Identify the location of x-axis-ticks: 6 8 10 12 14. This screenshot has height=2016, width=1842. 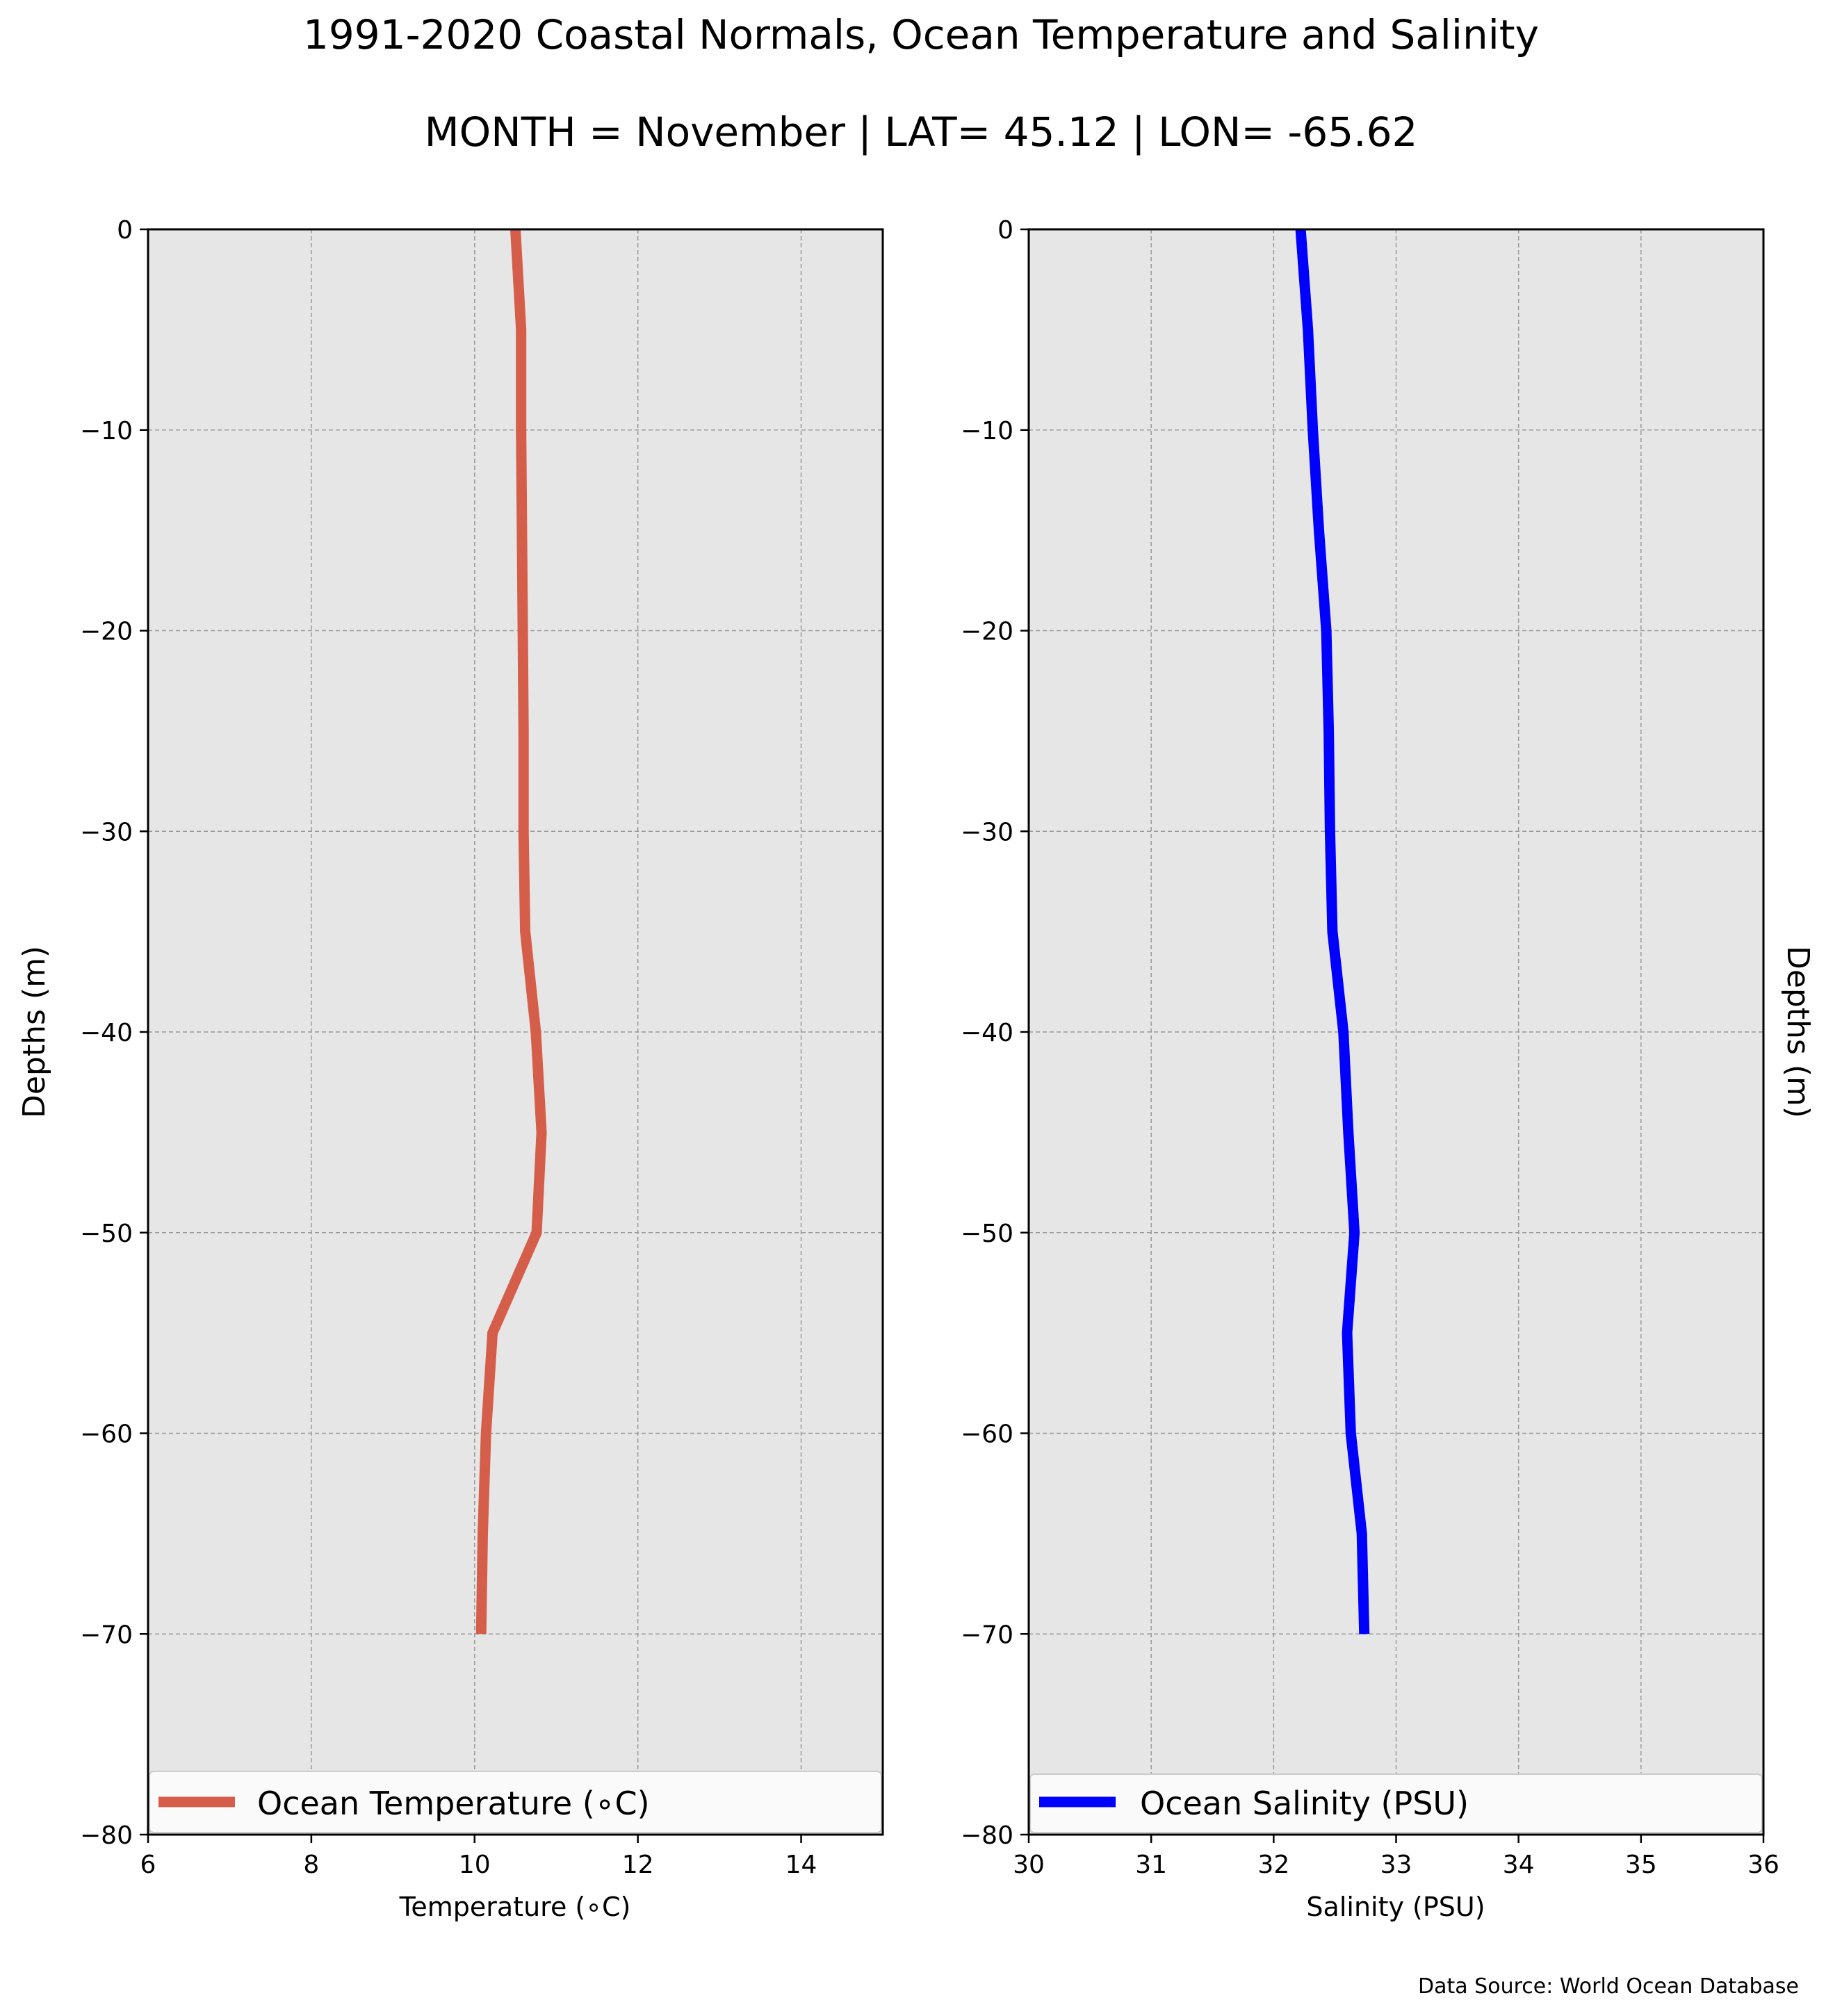
(479, 1857).